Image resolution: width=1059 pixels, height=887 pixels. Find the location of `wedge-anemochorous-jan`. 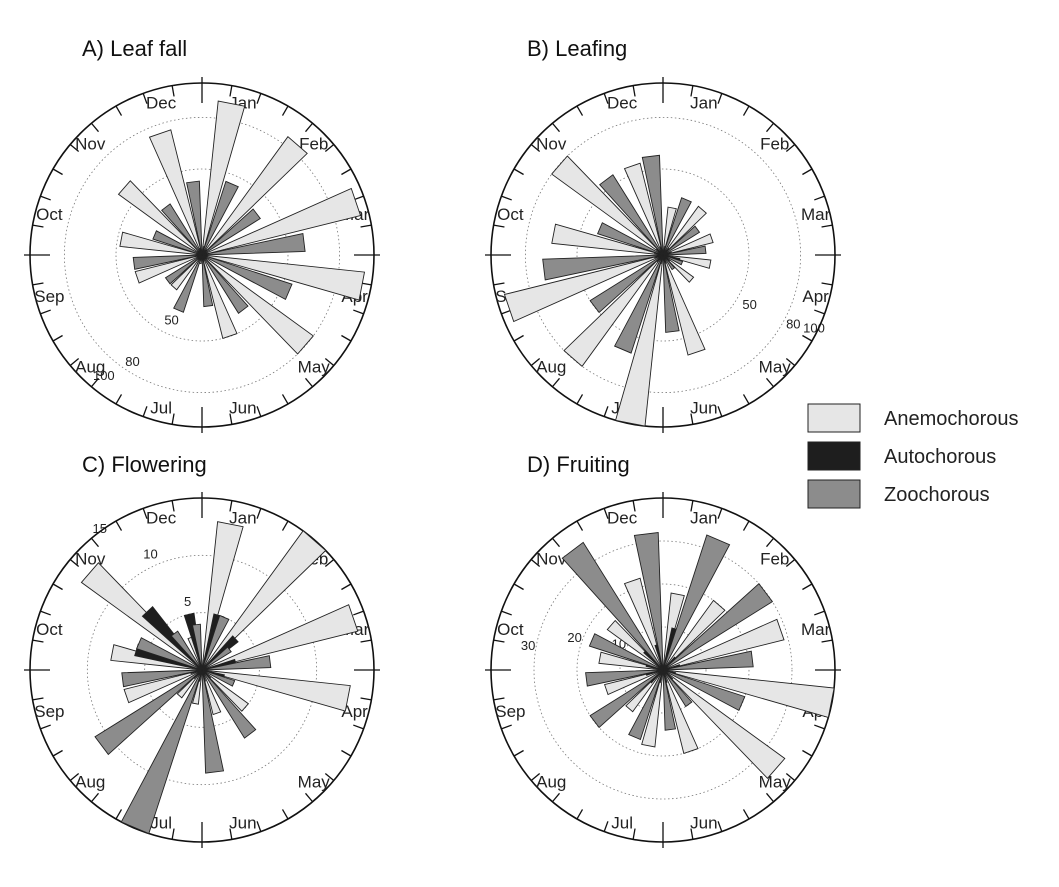

wedge-anemochorous-jan is located at coordinates (223, 178).